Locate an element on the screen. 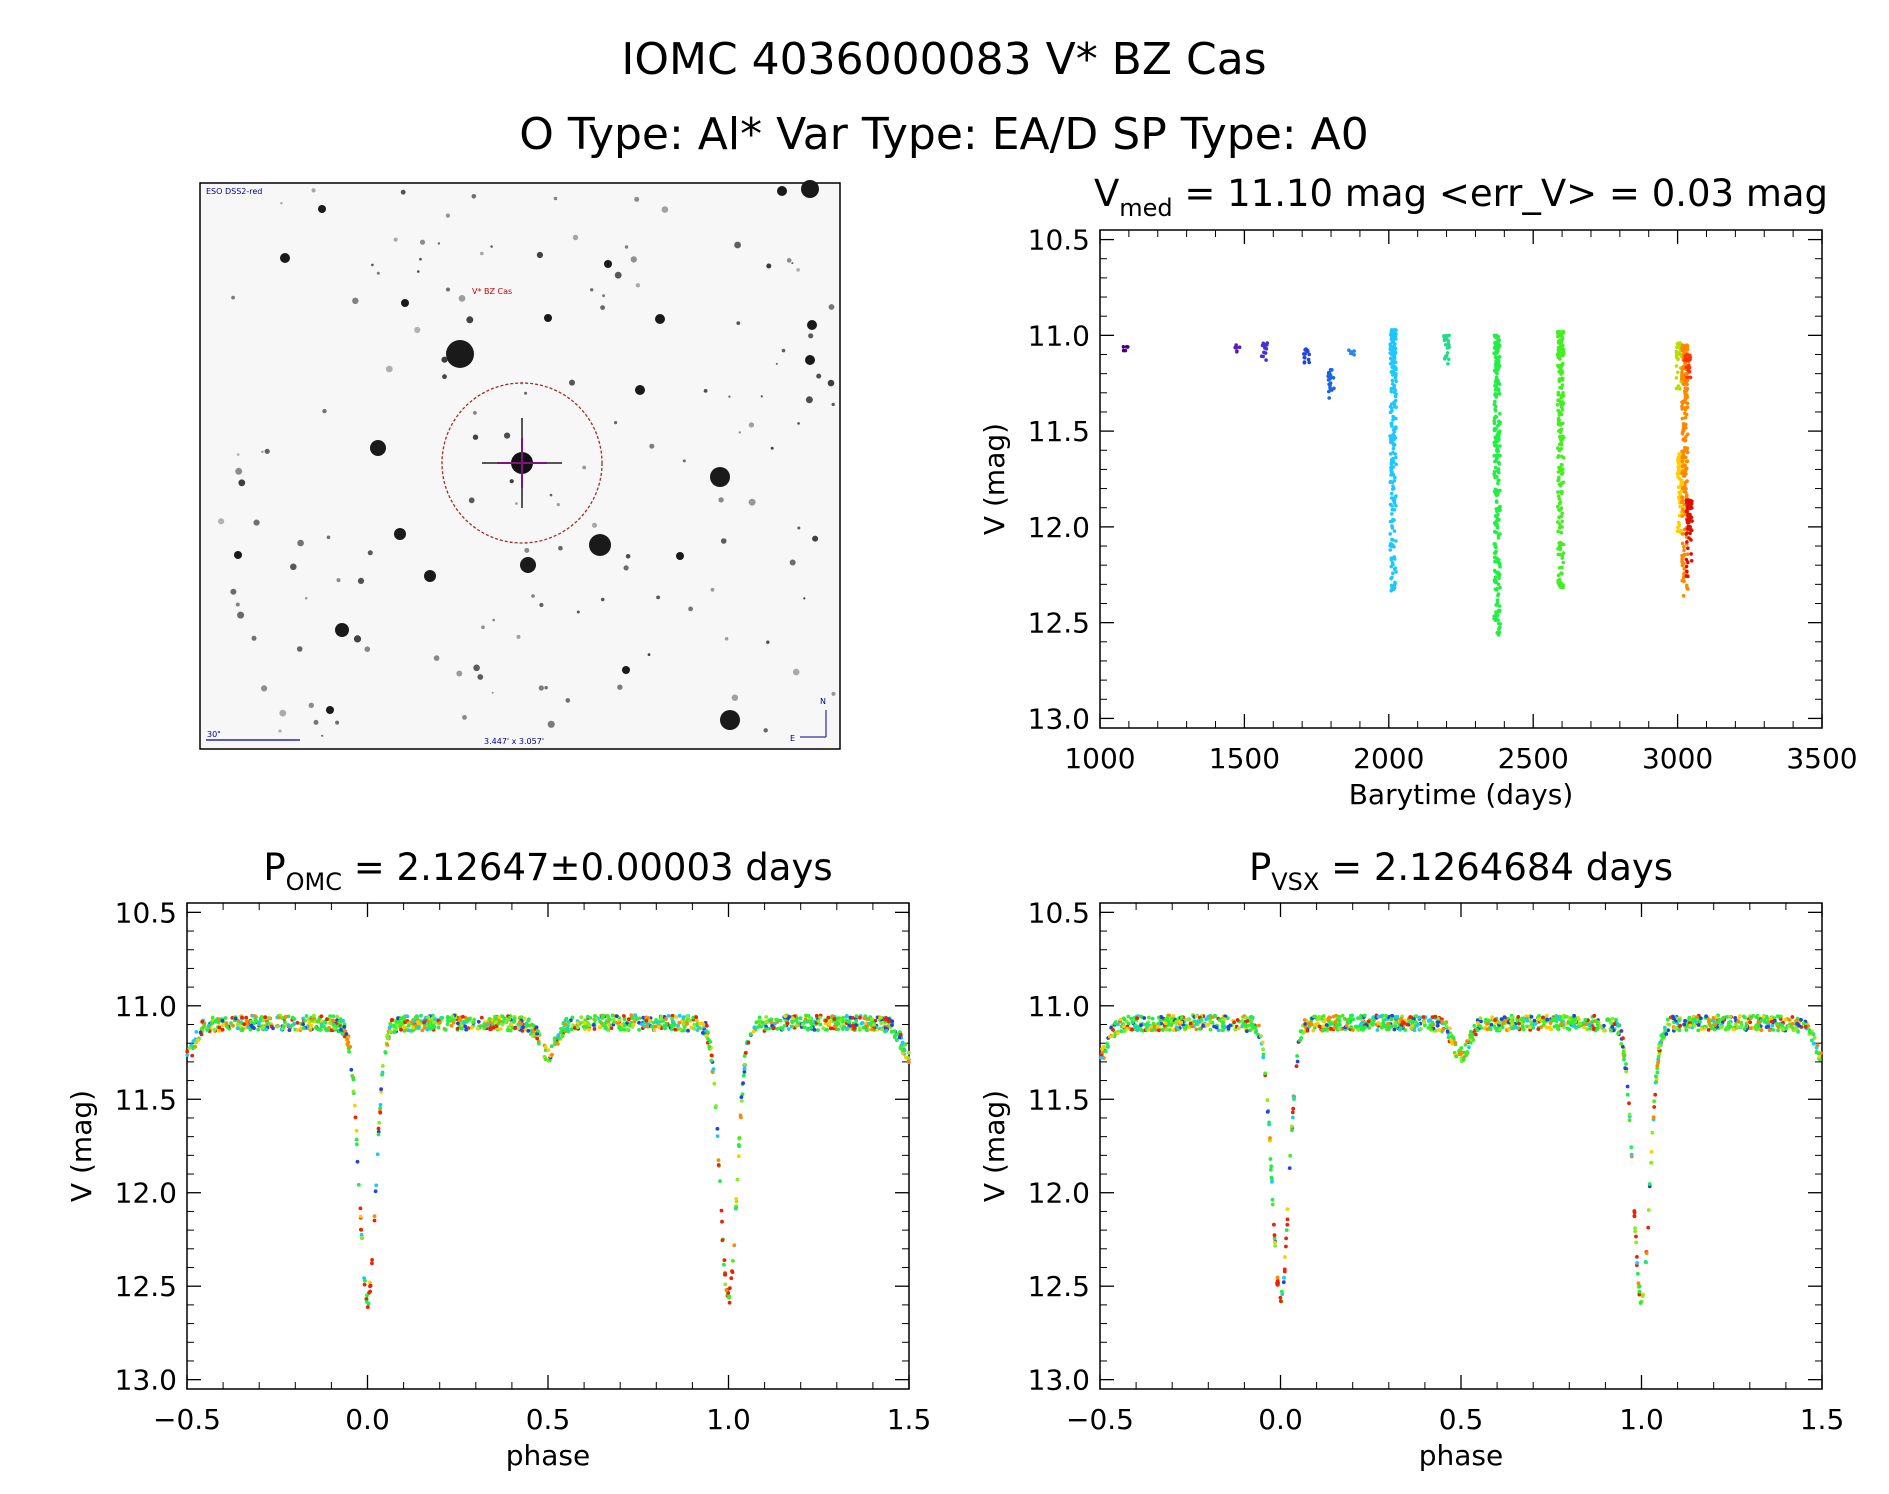 This screenshot has height=1494, width=1889. x-axis-label: phase is located at coordinates (1461, 1455).